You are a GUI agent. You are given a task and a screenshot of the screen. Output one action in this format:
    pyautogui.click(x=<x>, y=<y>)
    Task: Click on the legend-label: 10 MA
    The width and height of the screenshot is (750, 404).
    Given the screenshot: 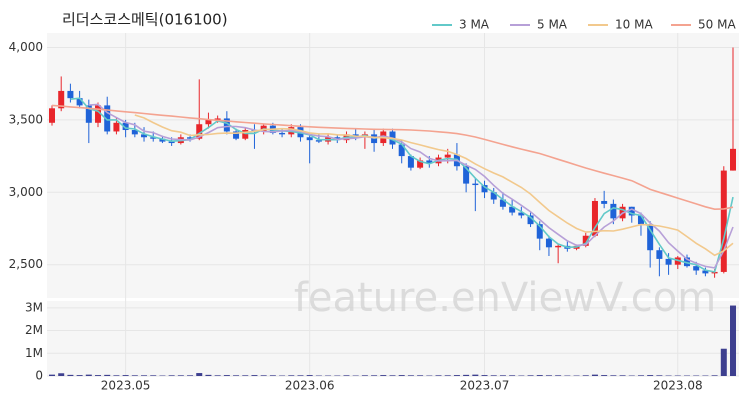 What is the action you would take?
    pyautogui.click(x=634, y=25)
    